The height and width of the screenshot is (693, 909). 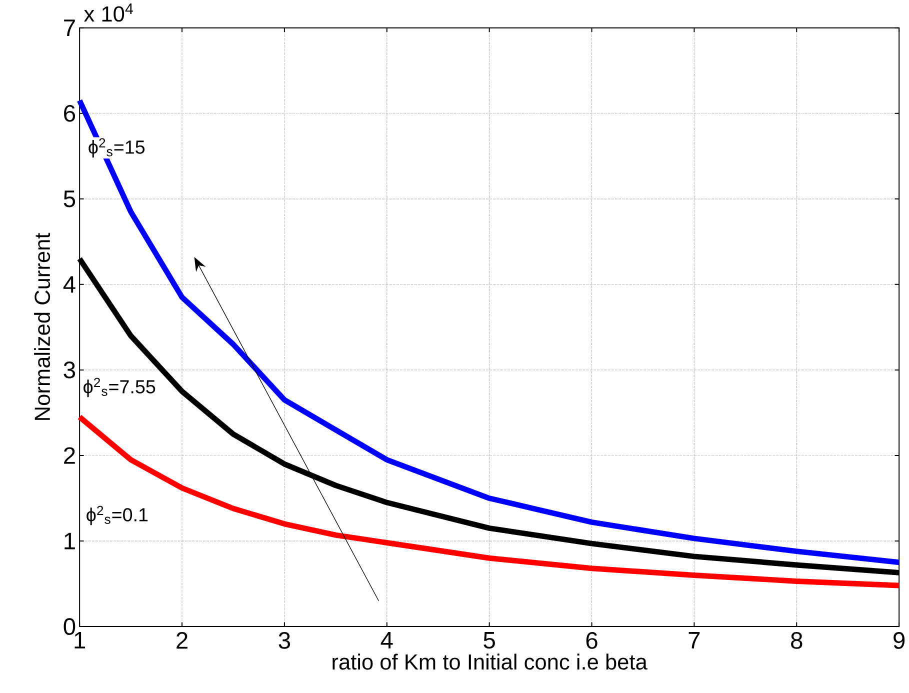 What do you see at coordinates (489, 640) in the screenshot?
I see `x-tick-label: 5` at bounding box center [489, 640].